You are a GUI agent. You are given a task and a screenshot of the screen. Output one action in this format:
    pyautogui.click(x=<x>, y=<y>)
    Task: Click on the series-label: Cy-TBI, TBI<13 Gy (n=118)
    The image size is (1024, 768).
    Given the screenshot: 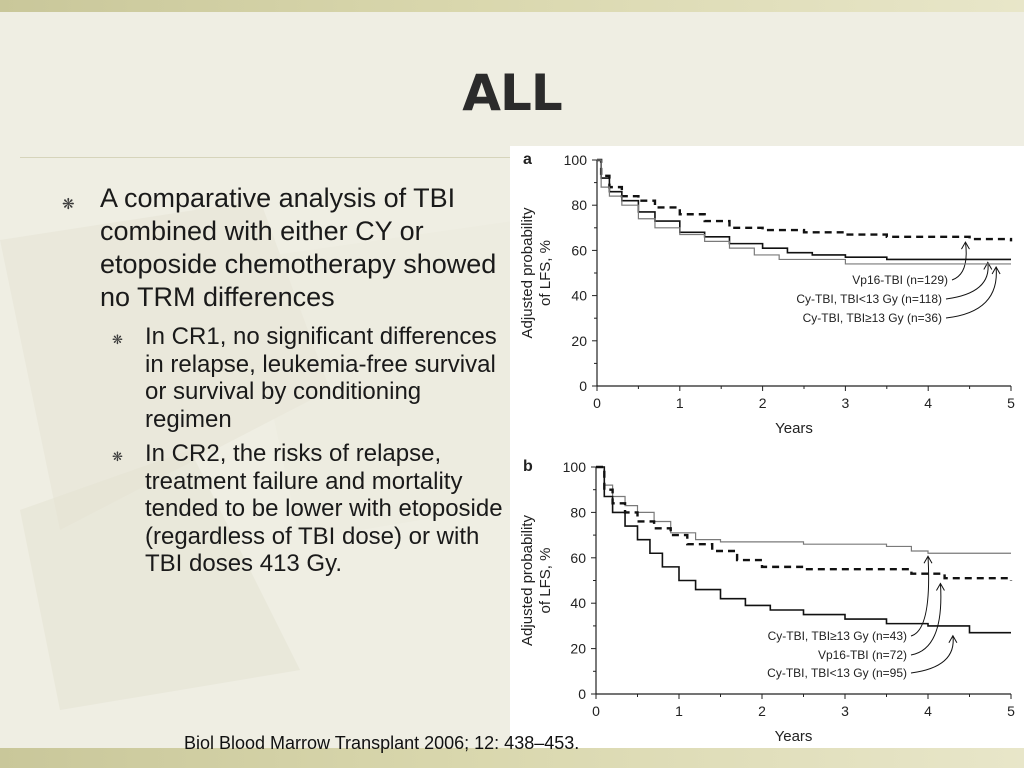 What is the action you would take?
    pyautogui.click(x=869, y=299)
    